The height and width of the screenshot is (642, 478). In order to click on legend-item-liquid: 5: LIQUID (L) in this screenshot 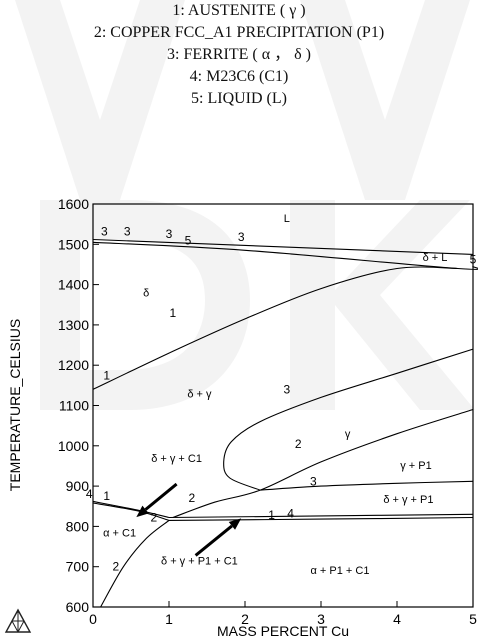, I will do `click(239, 98)`.